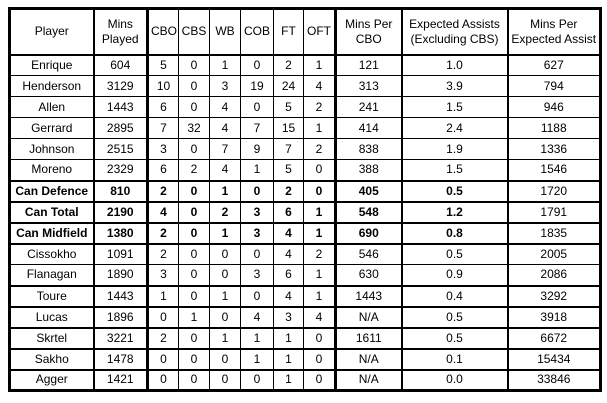 This screenshot has height=403, width=607. What do you see at coordinates (554, 275) in the screenshot?
I see `table-cell: 2086` at bounding box center [554, 275].